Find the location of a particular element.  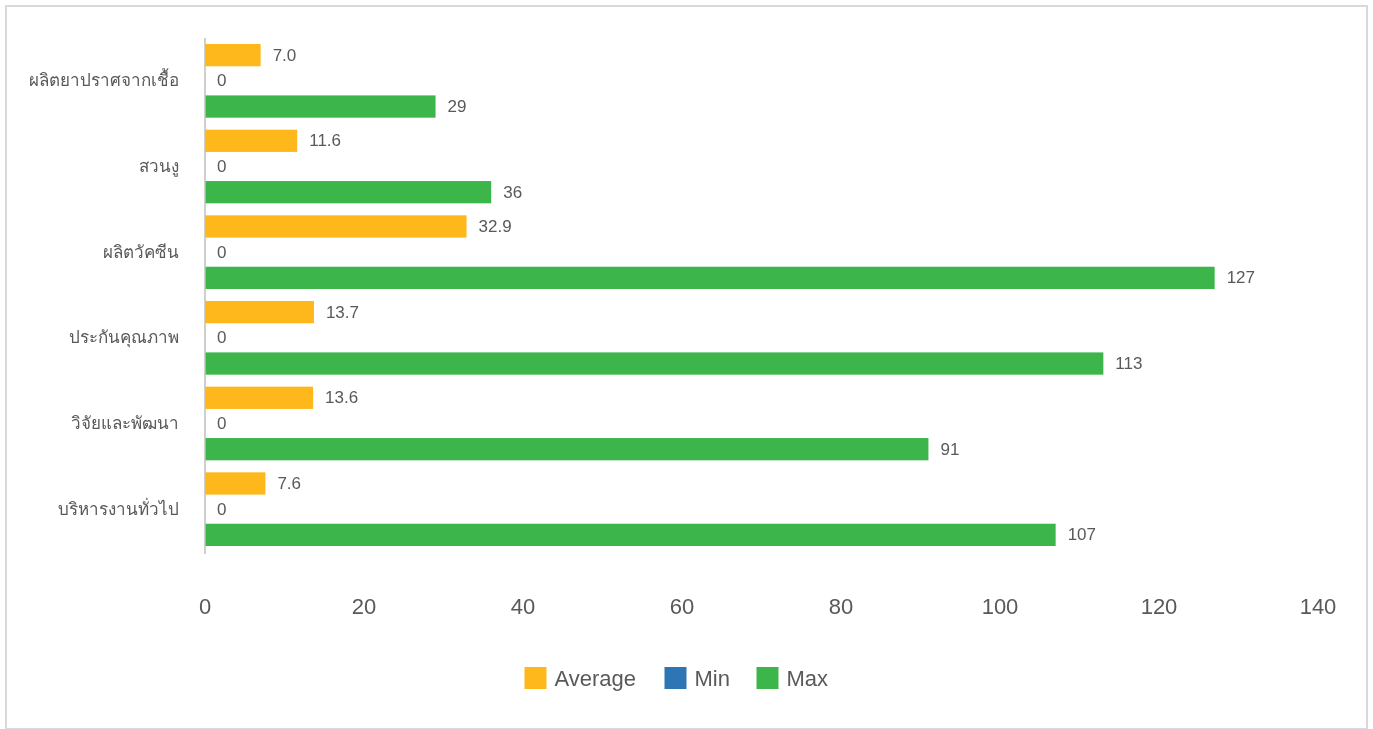

data-label: 7.0 is located at coordinates (284, 55).